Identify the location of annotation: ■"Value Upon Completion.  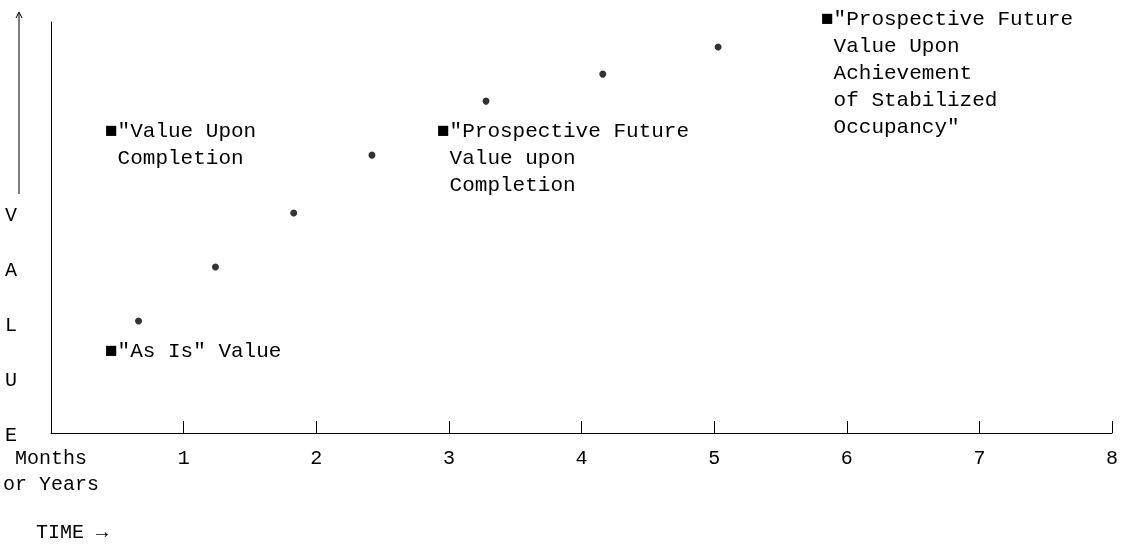
(181, 145).